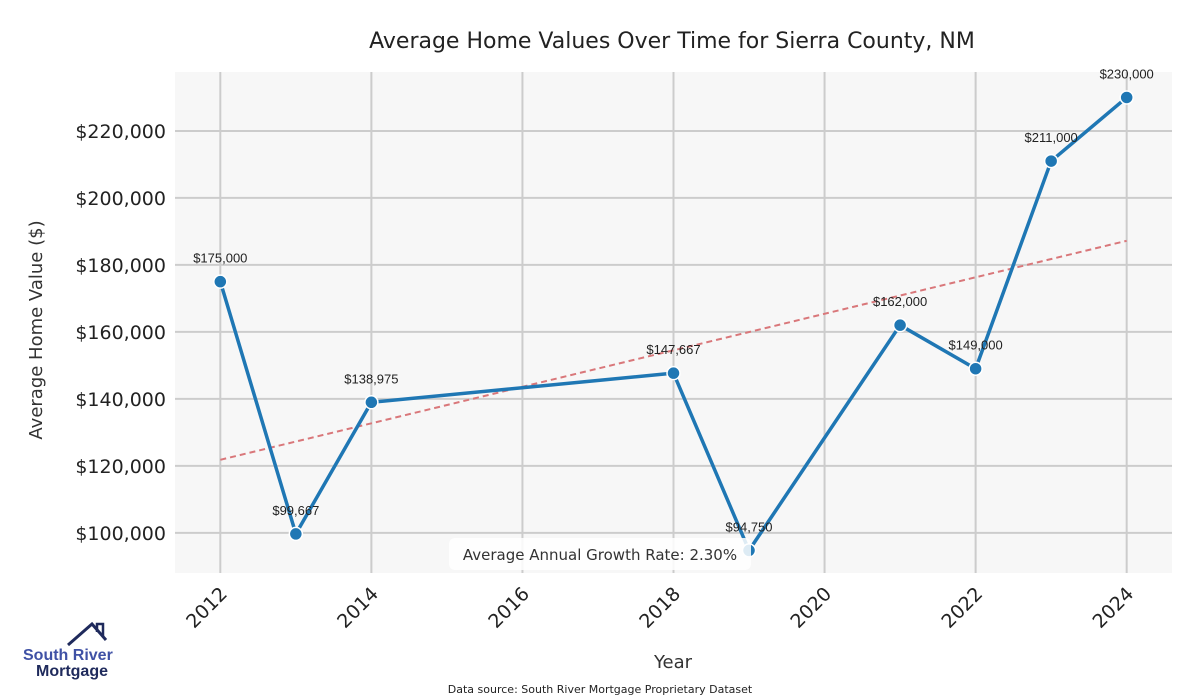 The height and width of the screenshot is (700, 1200). Describe the element at coordinates (220, 258) in the screenshot. I see `data-label: $175,000` at that location.